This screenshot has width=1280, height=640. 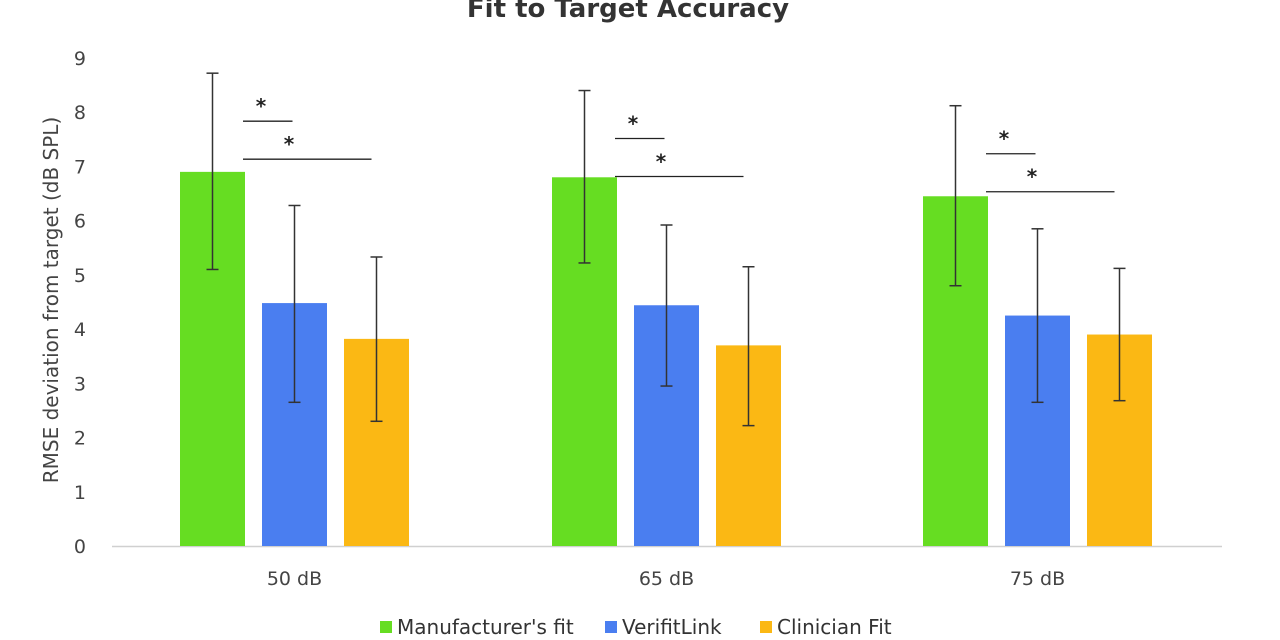 What do you see at coordinates (80, 384) in the screenshot?
I see `y-tick-label: 3` at bounding box center [80, 384].